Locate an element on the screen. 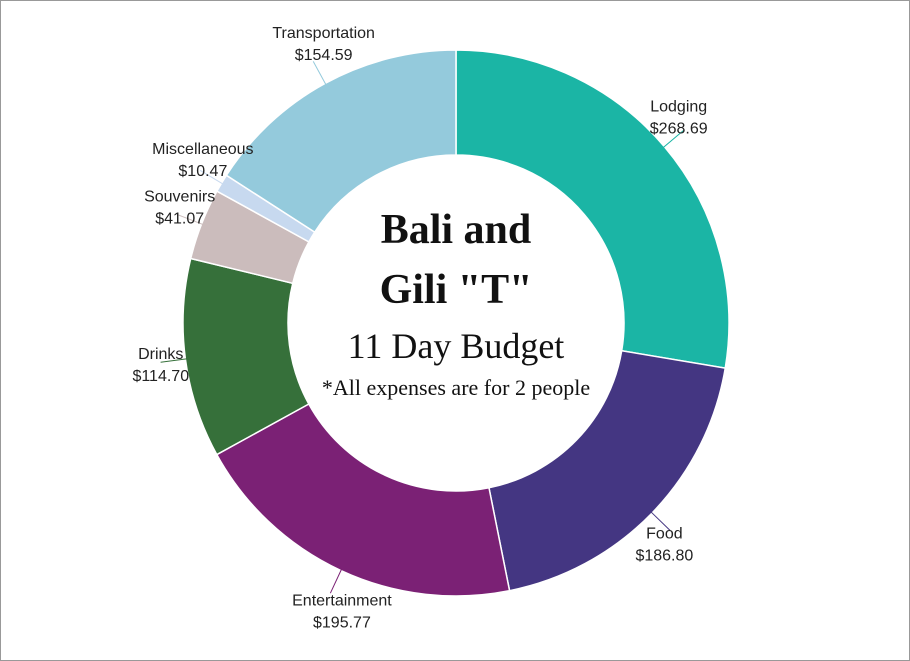  slice-label: Food is located at coordinates (664, 533).